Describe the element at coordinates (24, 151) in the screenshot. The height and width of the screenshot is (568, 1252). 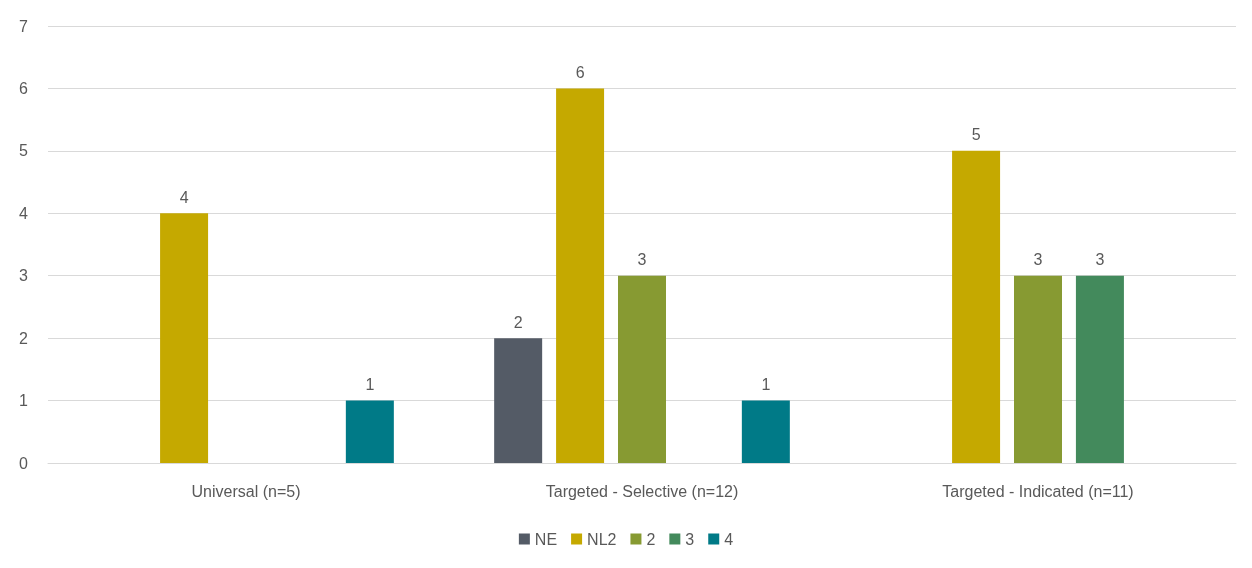
I see `y-tick-label: 5` at that location.